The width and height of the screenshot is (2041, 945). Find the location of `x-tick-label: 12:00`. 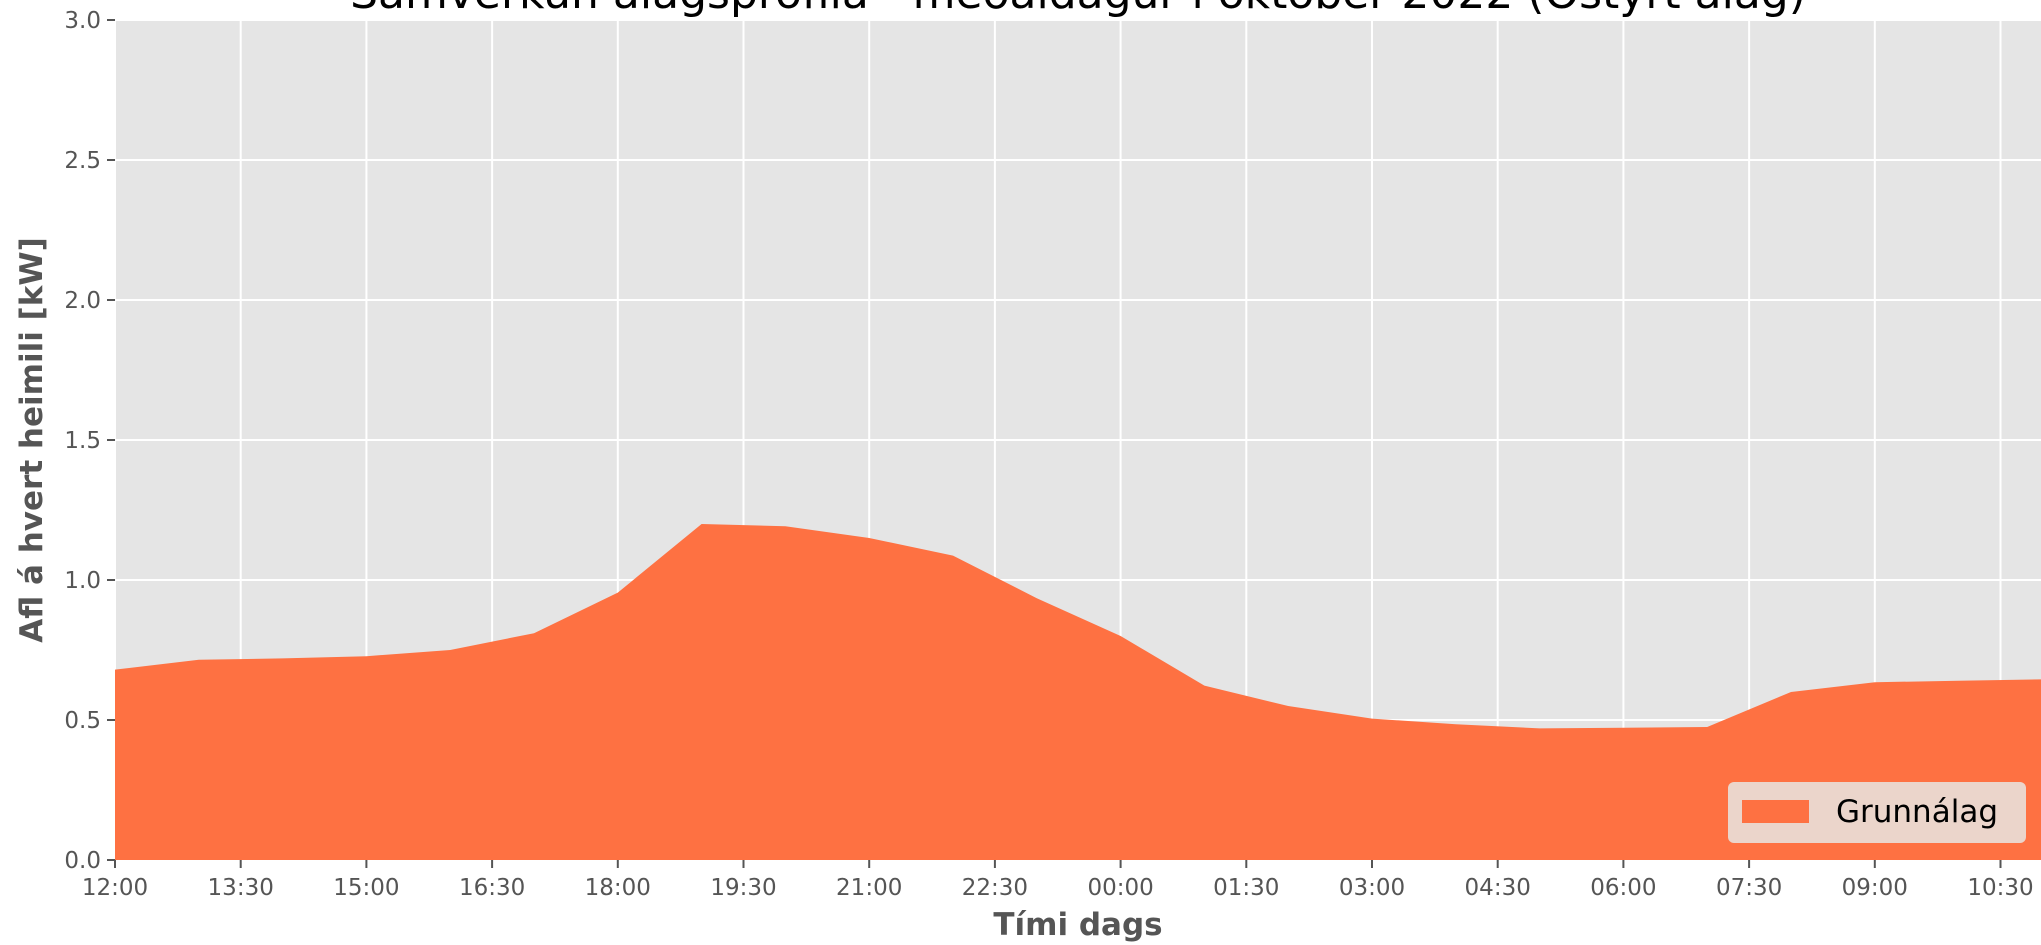

x-tick-label: 12:00 is located at coordinates (115, 888).